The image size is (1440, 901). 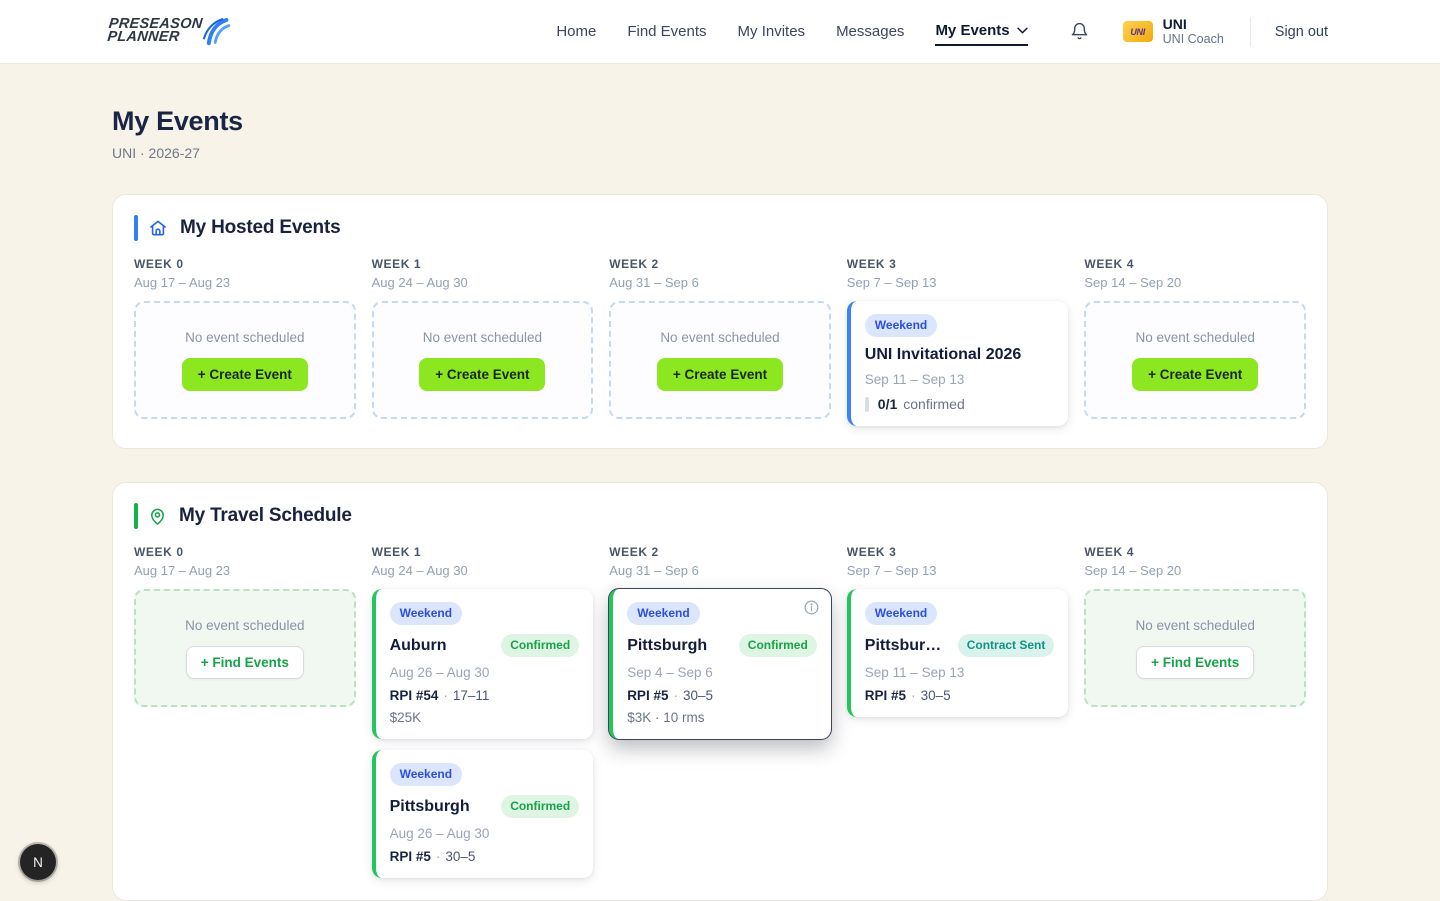 I want to click on travel-empty-slot: No event scheduled + Find Events, so click(x=245, y=648).